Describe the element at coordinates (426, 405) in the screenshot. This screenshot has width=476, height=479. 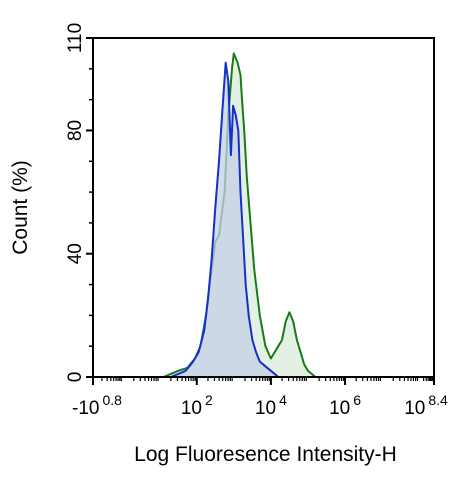
I see `x-tick-label: 10 8.4` at that location.